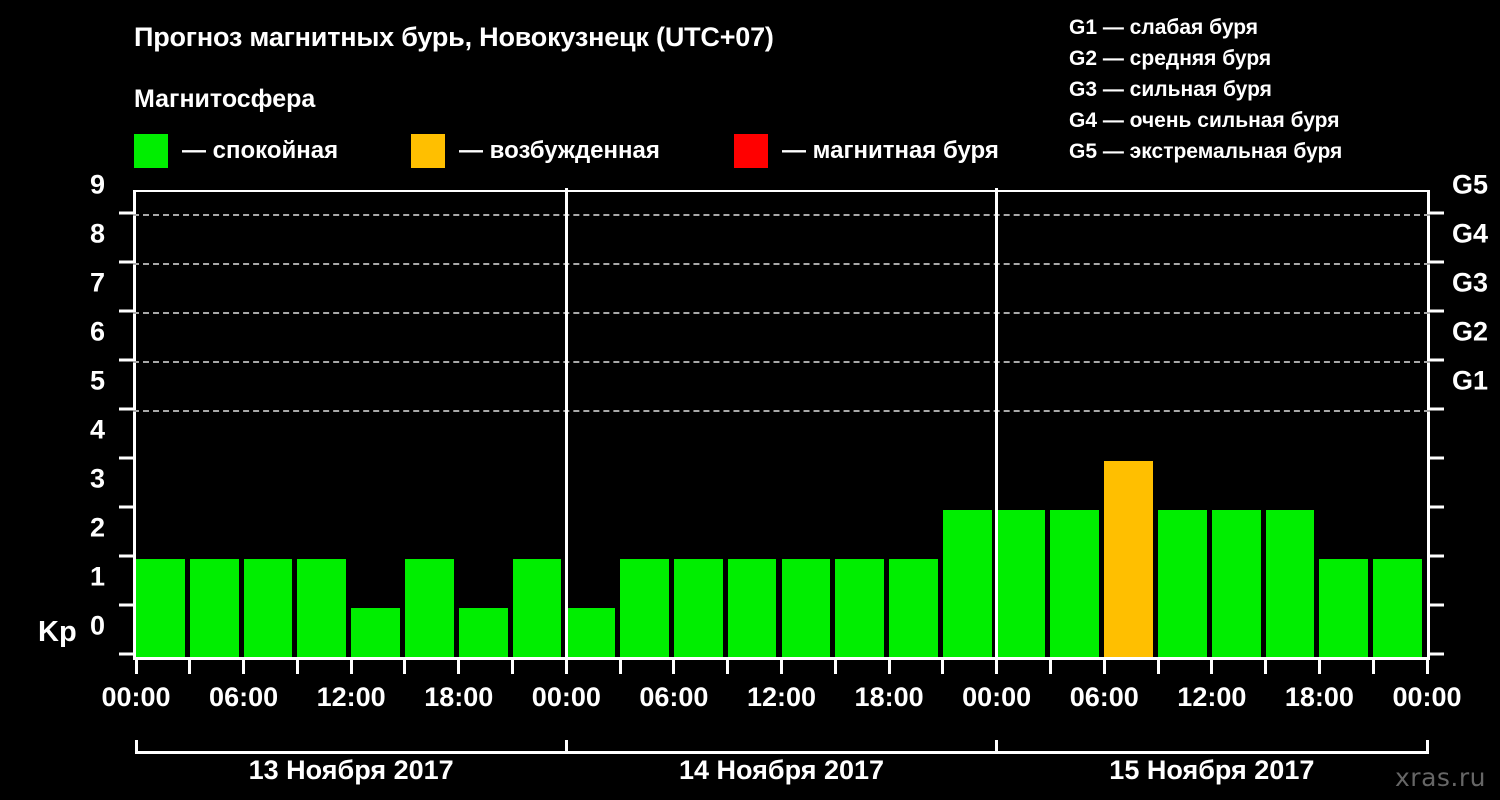 Image resolution: width=1500 pixels, height=800 pixels. Describe the element at coordinates (751, 151) in the screenshot. I see `red-square-icon` at that location.